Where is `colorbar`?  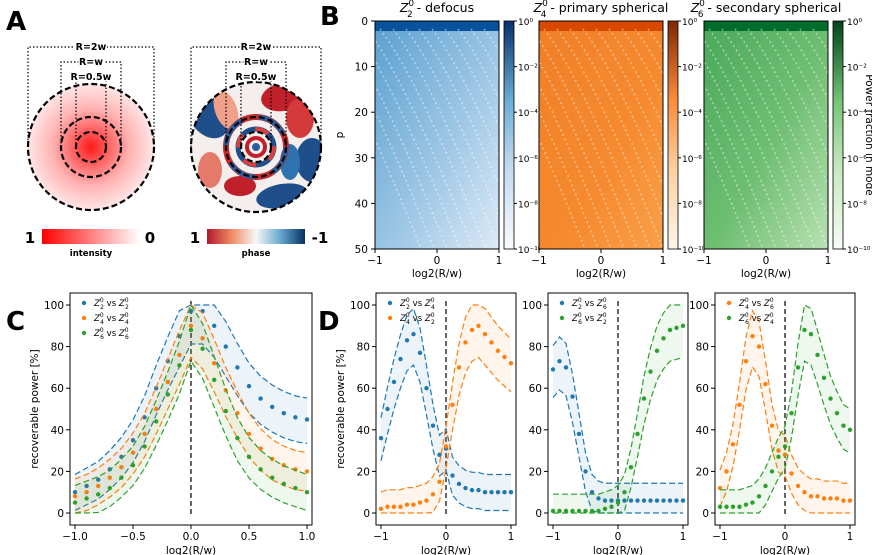 colorbar is located at coordinates (509, 135).